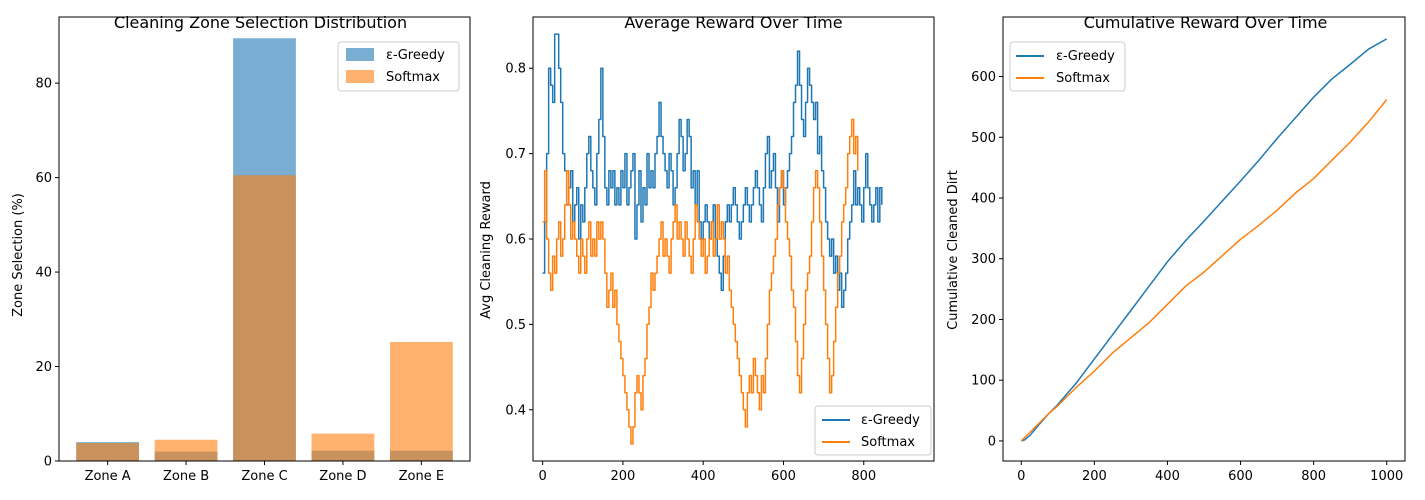 This screenshot has height=500, width=1425. What do you see at coordinates (486, 250) in the screenshot?
I see `y-axis-label: Avg Cleaning Reward` at bounding box center [486, 250].